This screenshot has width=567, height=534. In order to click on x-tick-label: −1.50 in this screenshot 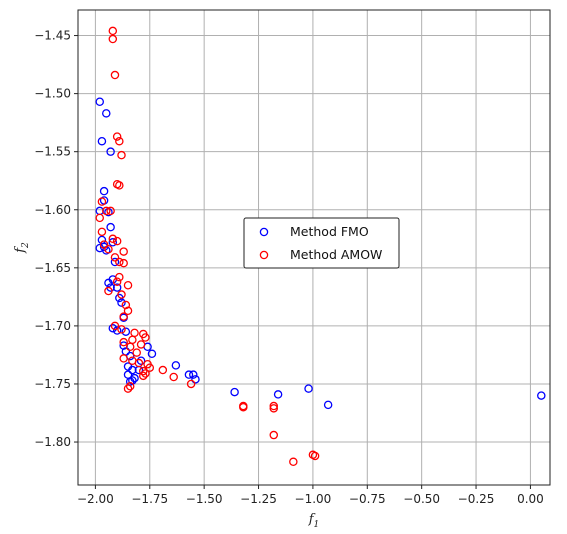, I will do `click(204, 499)`.